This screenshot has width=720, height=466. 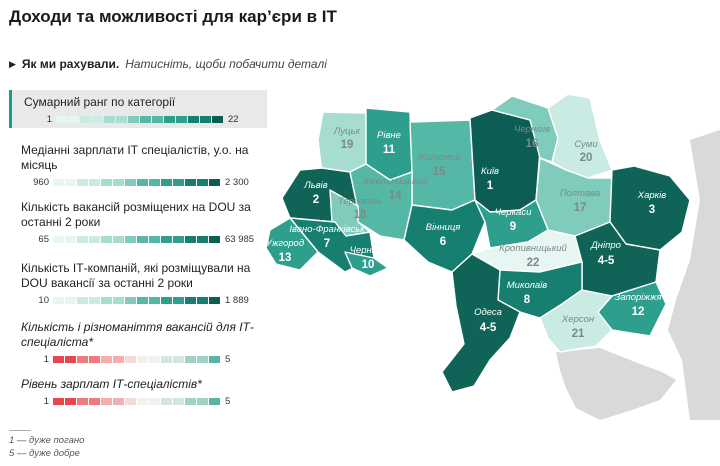 I want to click on region-rank: 3, so click(x=652, y=210).